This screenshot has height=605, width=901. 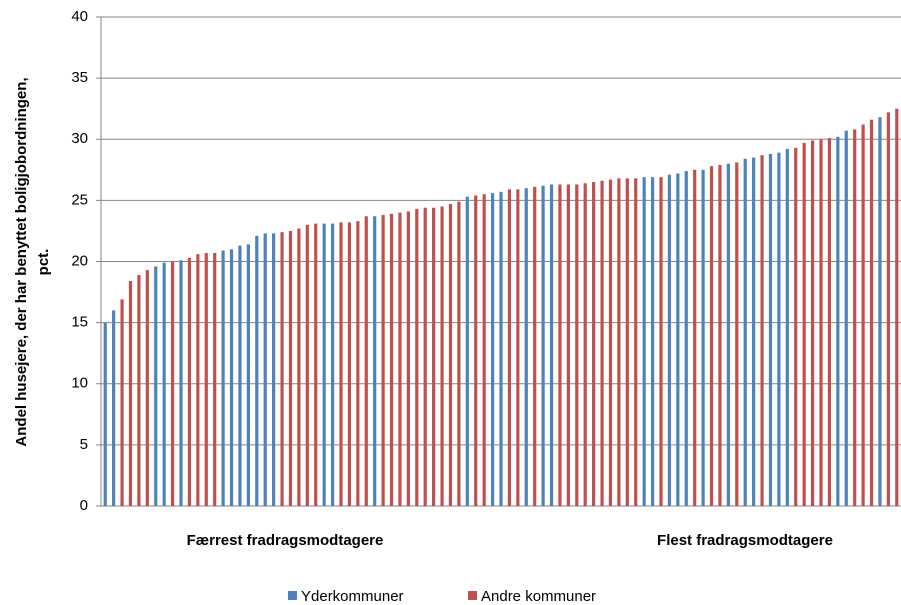 What do you see at coordinates (352, 596) in the screenshot?
I see `legend-label: Yderkommuner` at bounding box center [352, 596].